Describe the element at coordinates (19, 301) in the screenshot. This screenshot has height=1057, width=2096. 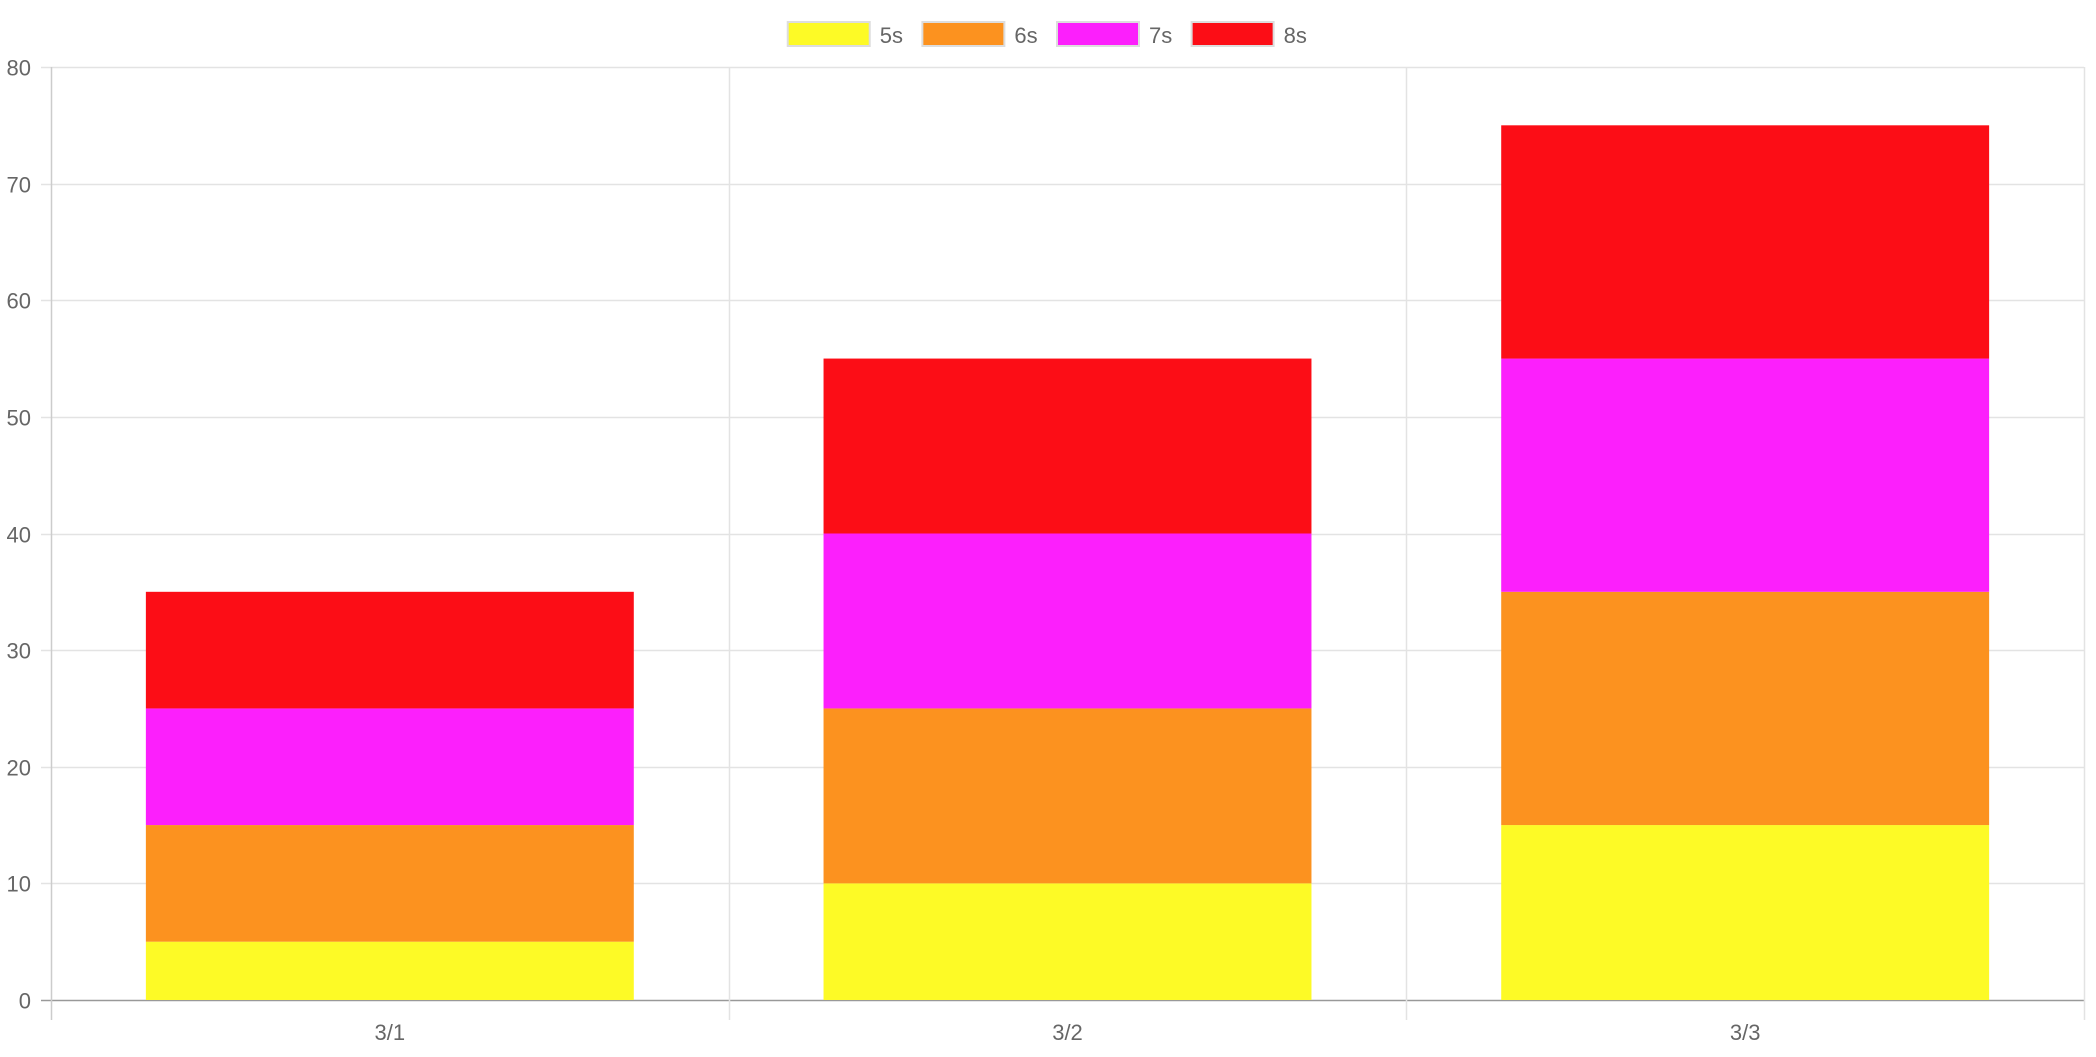
I see `y-tick-label: 60` at that location.